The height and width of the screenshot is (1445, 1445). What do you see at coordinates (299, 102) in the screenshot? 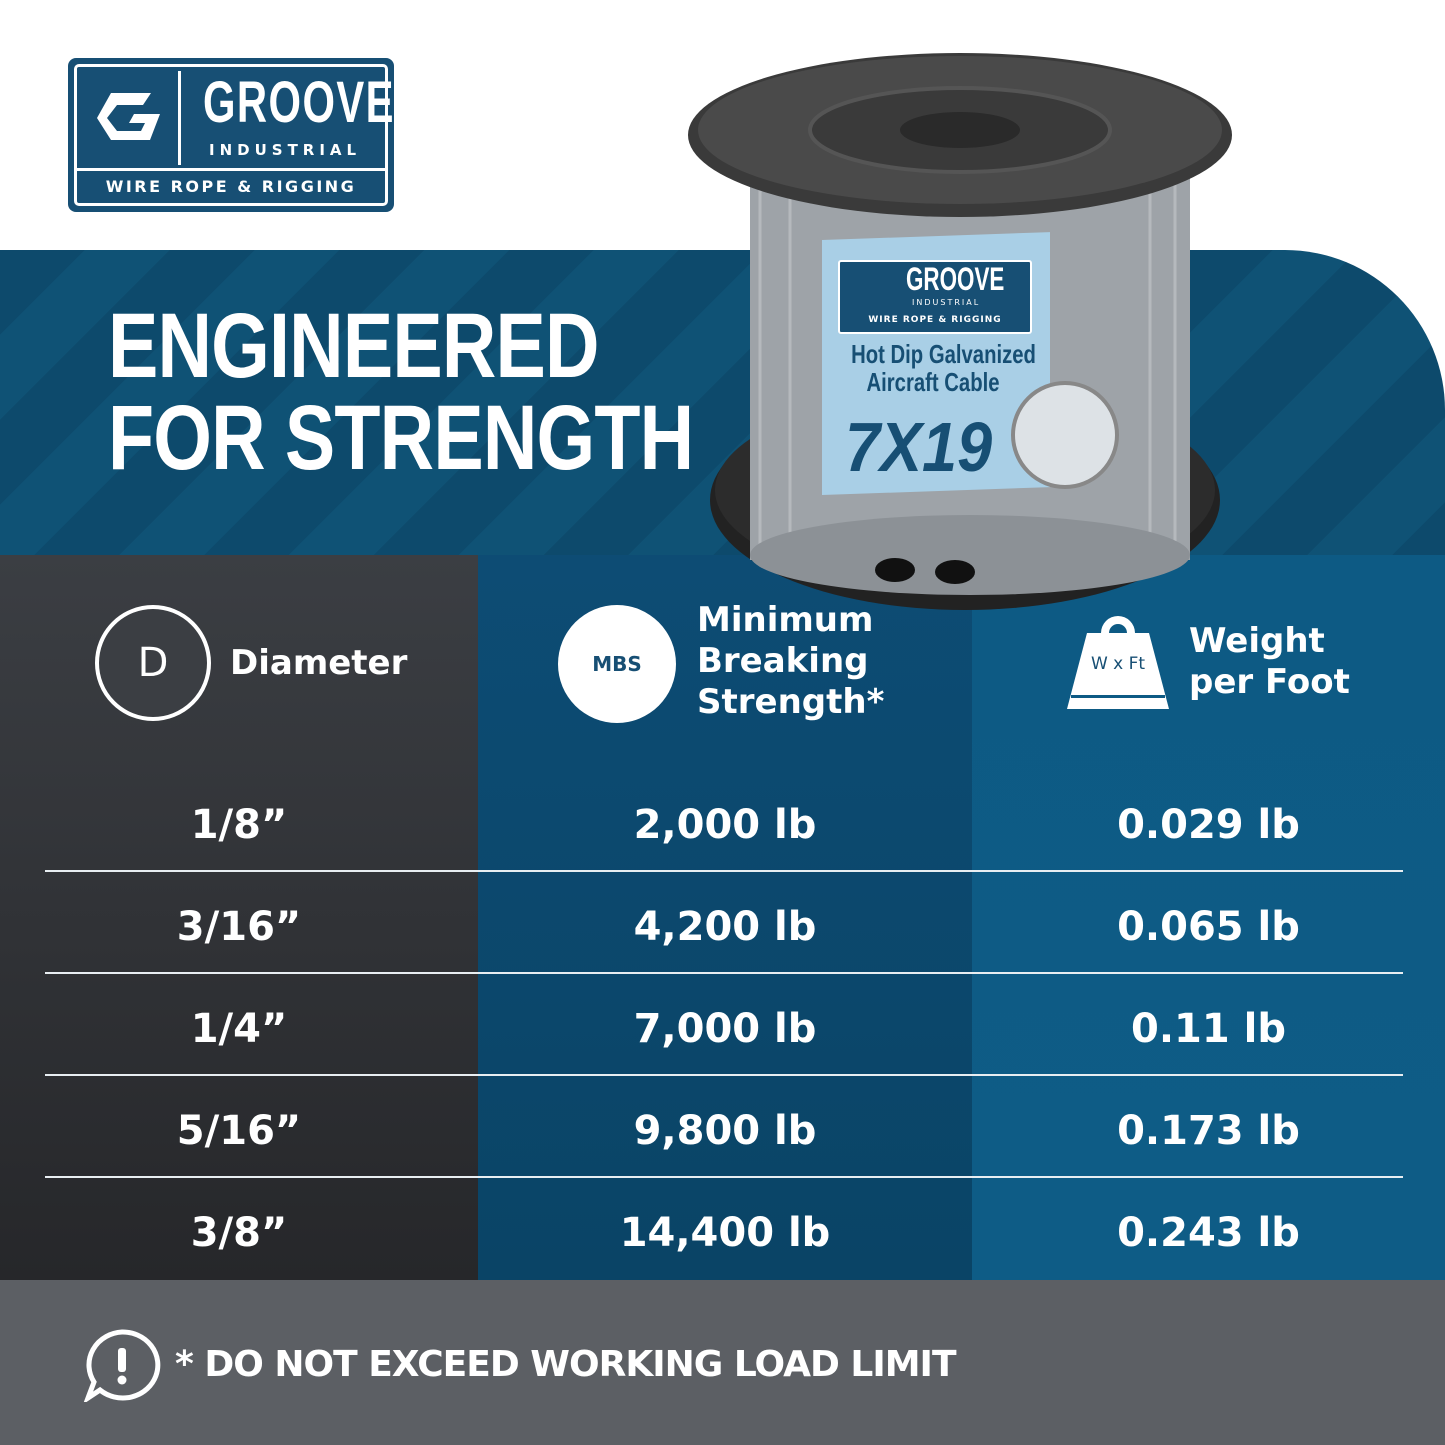
I see `logo-name: GROOVE` at bounding box center [299, 102].